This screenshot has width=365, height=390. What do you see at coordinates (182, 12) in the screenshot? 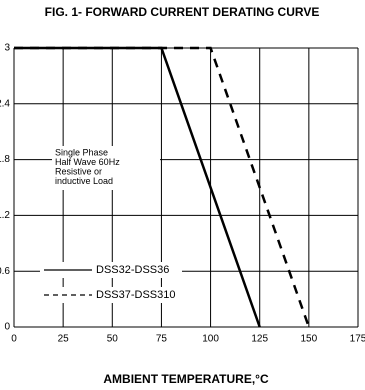
I see `chart-title: FIG. 1- FORWARD CURRENT DERATING CURVE` at bounding box center [182, 12].